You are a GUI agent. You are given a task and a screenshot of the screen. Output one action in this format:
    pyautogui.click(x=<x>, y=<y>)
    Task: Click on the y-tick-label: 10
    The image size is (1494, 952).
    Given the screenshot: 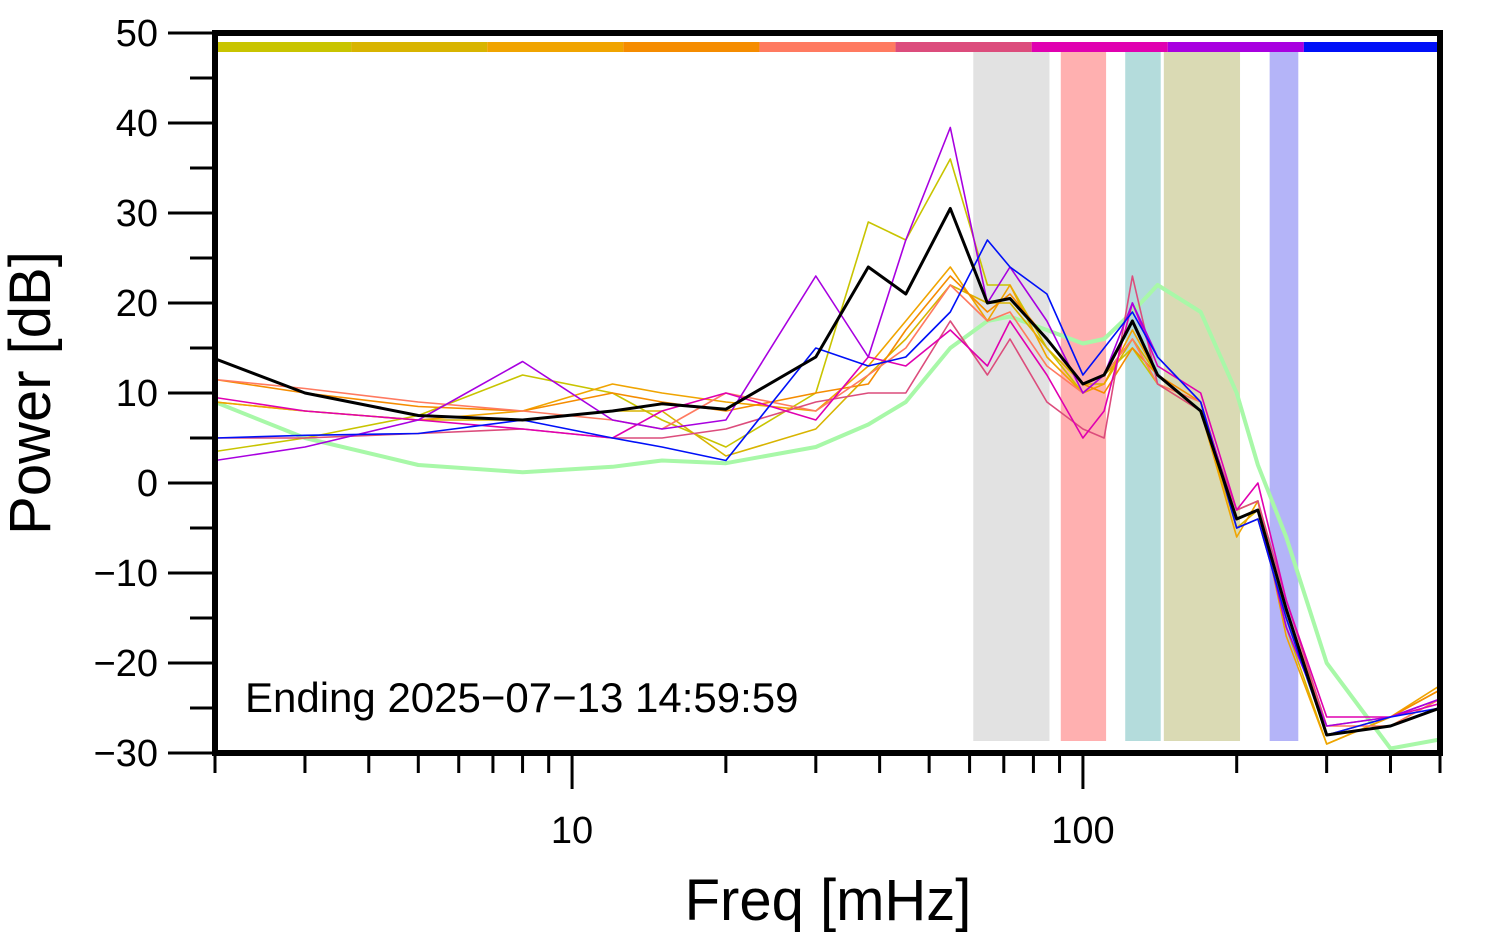 What is the action you would take?
    pyautogui.click(x=137, y=394)
    